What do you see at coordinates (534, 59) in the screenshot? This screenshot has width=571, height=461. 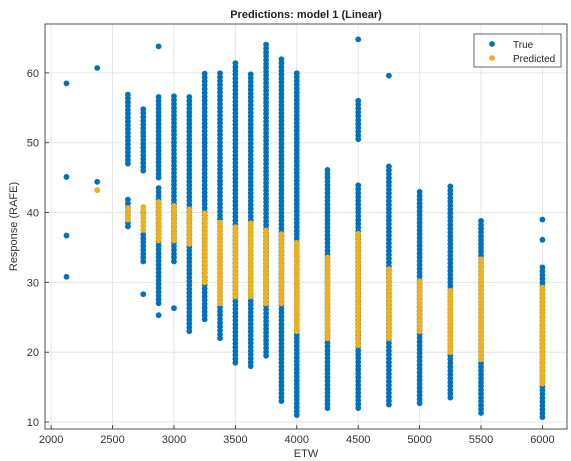 I see `legend-label-predicted: Predicted` at bounding box center [534, 59].